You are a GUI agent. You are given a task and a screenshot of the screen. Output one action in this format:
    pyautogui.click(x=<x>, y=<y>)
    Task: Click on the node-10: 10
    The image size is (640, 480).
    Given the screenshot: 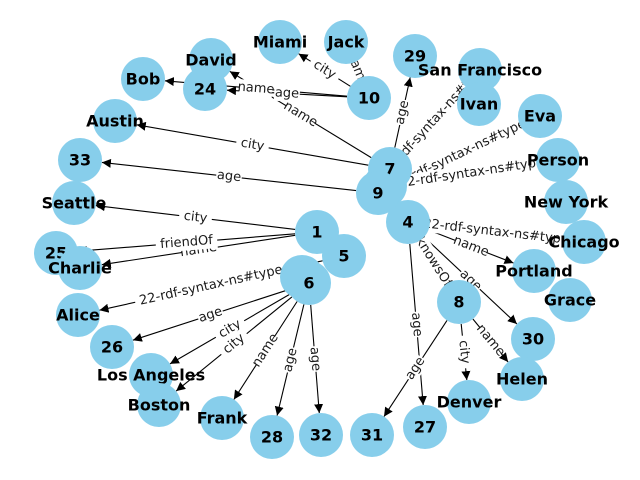 What is the action you would take?
    pyautogui.click(x=369, y=98)
    